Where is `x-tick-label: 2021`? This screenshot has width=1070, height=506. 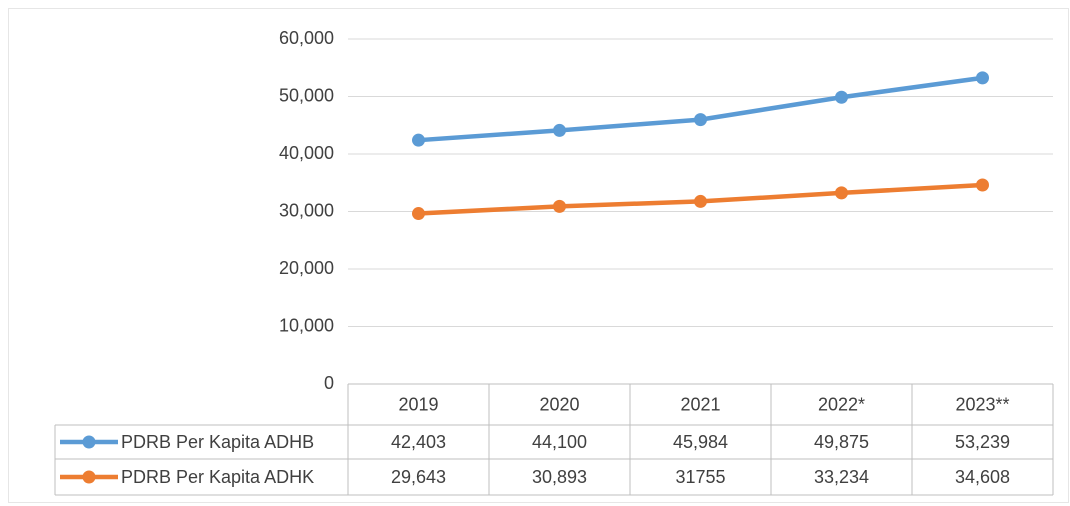
x-tick-label: 2021 is located at coordinates (700, 404).